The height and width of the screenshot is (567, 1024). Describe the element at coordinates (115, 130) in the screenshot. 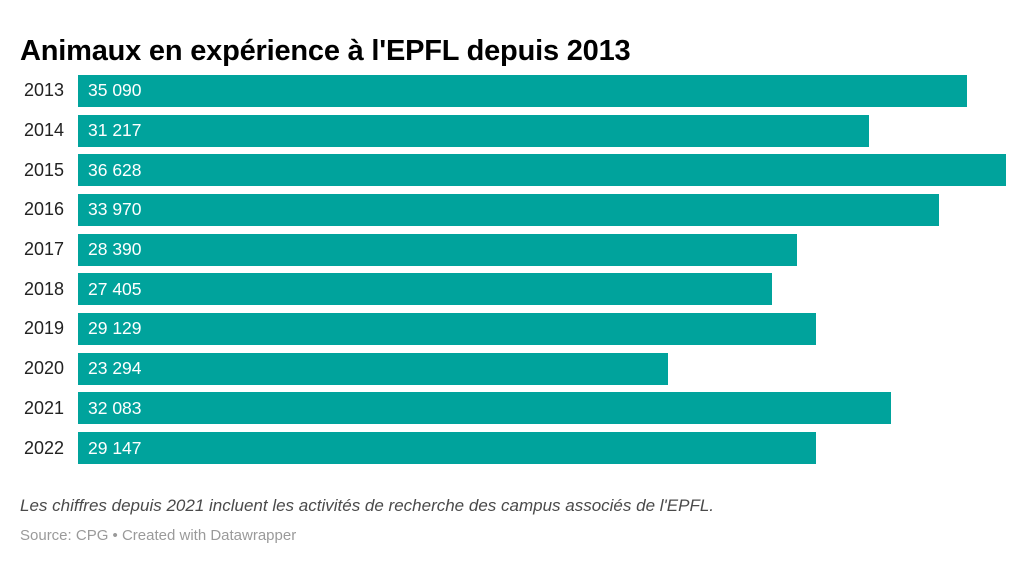

I see `value-label: 31 217` at that location.